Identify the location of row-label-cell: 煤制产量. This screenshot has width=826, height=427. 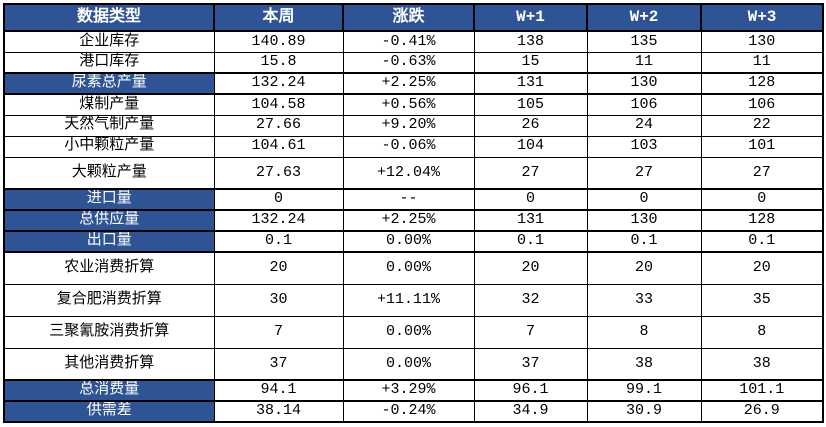
(109, 104).